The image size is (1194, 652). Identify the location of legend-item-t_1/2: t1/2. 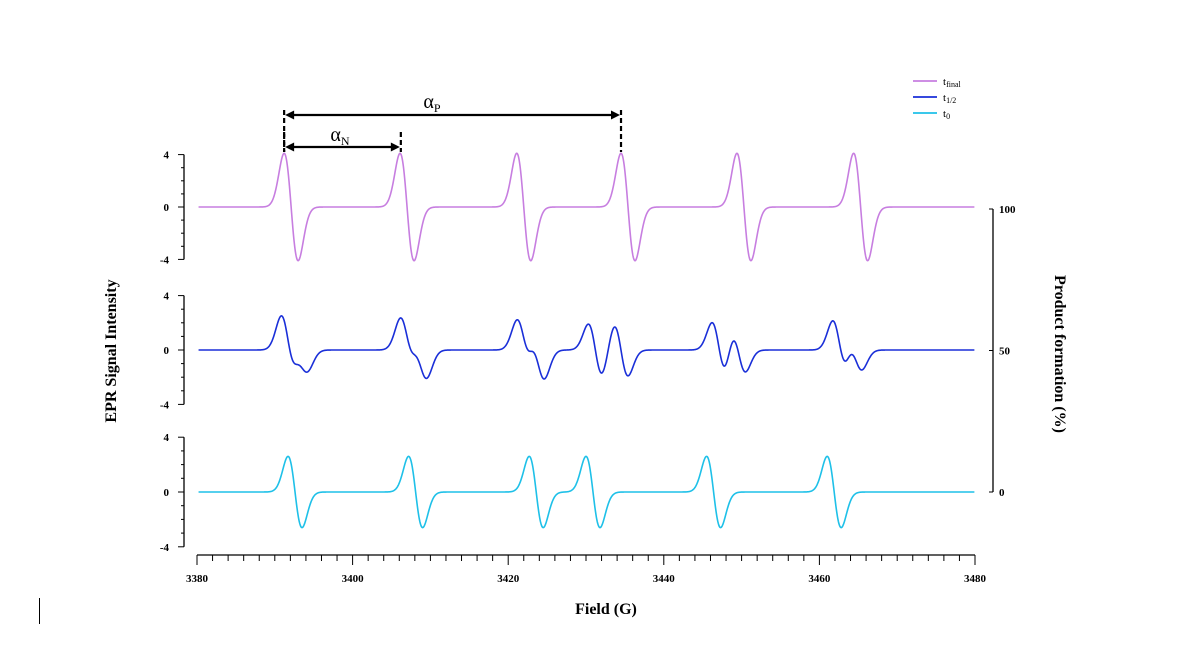
(934, 98).